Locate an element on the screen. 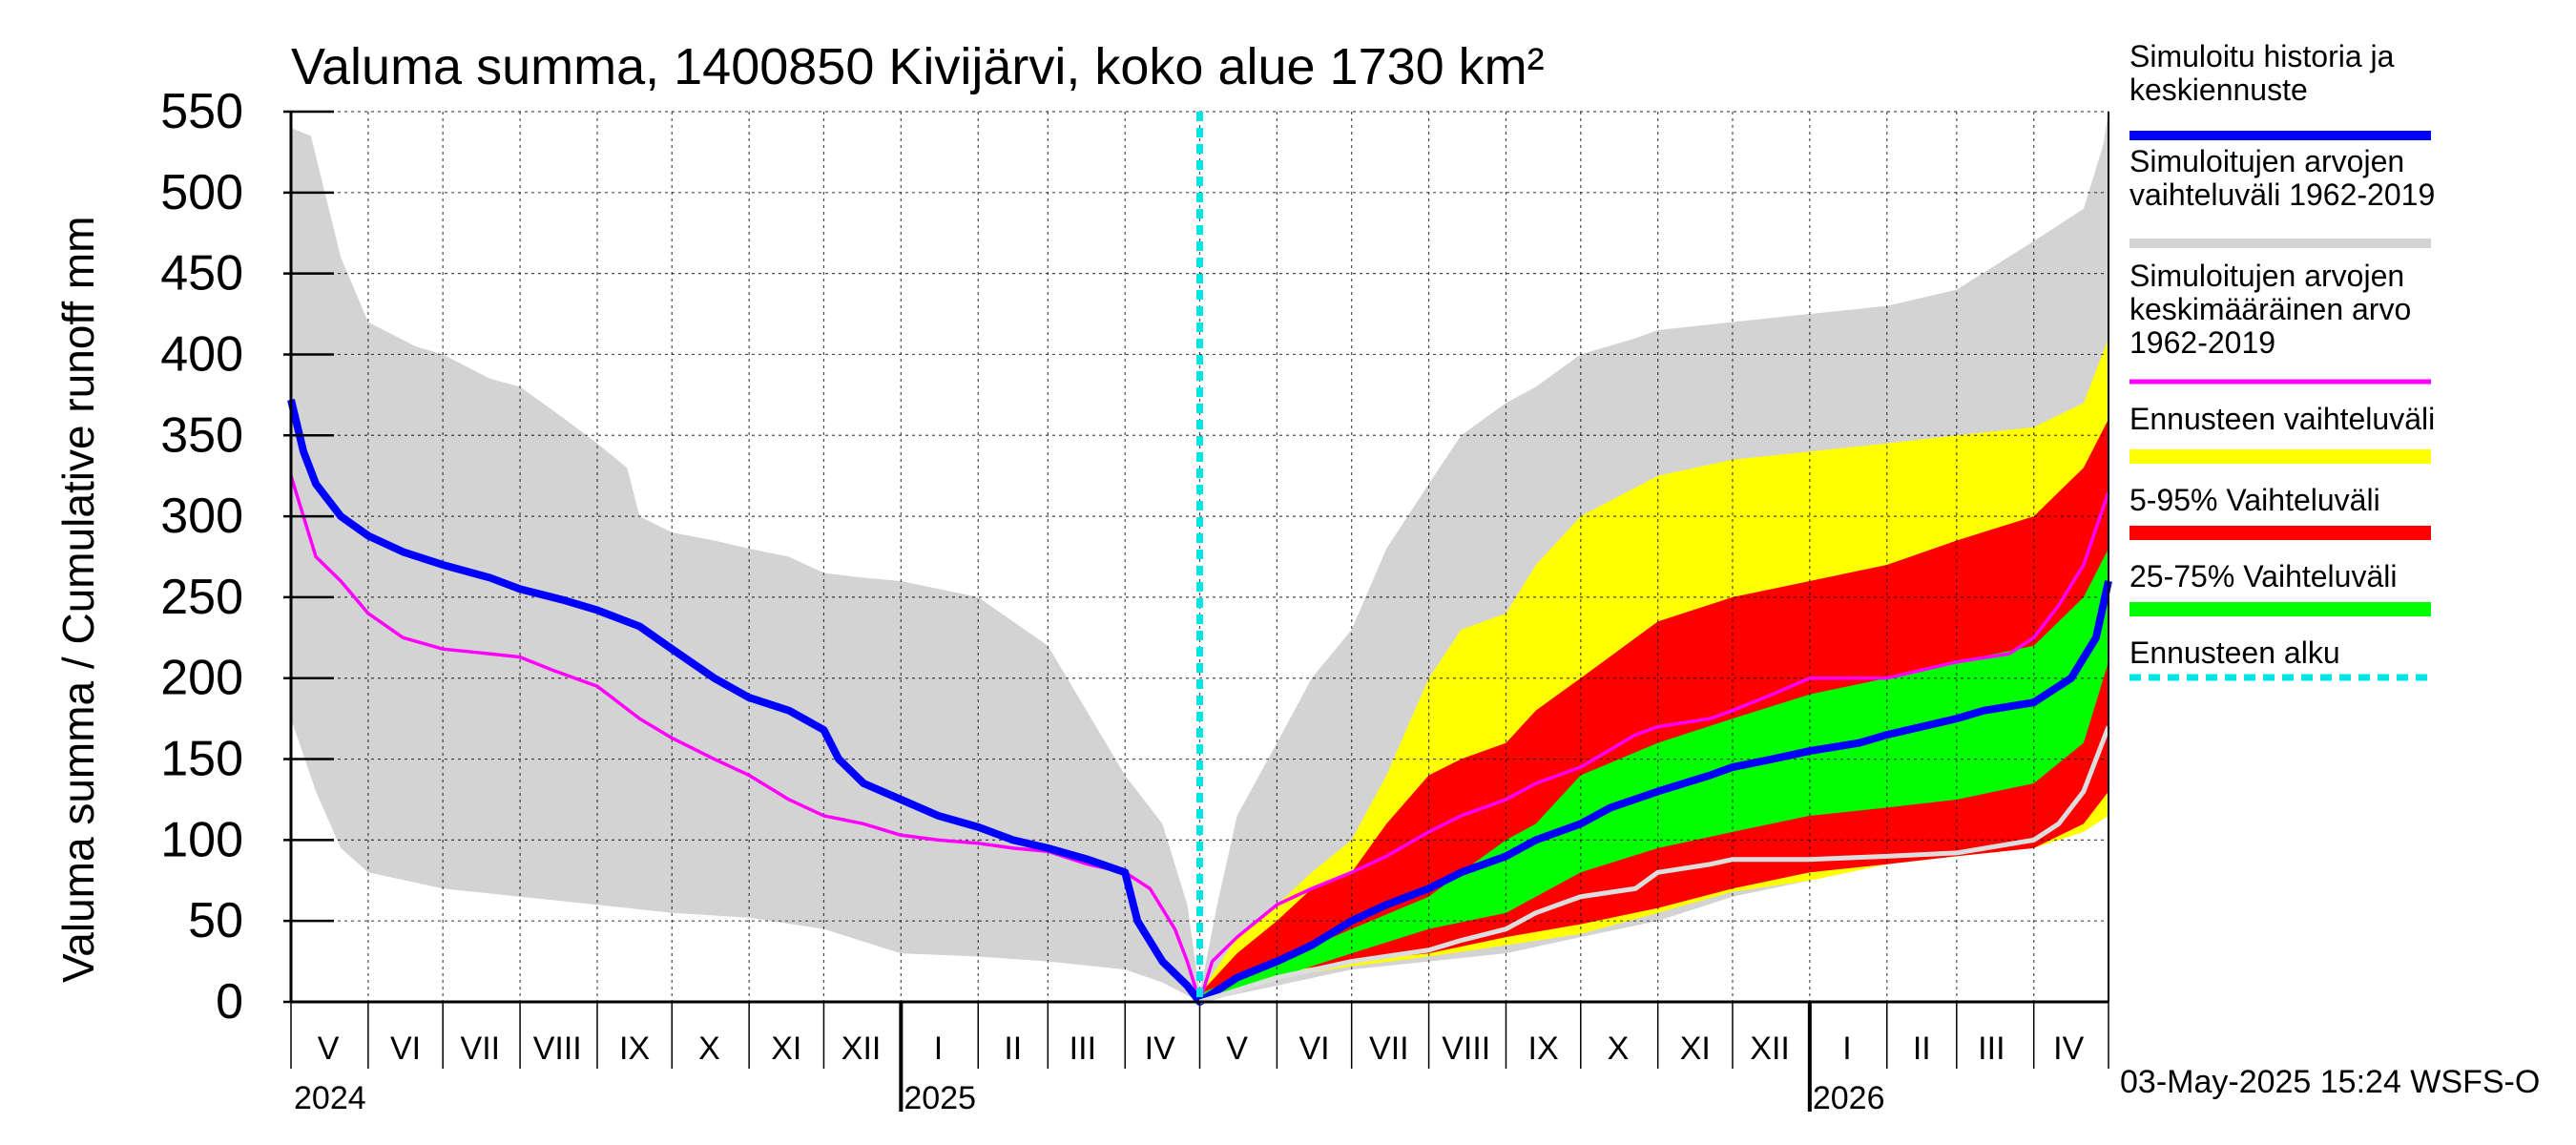 The width and height of the screenshot is (2576, 1145). legend-label-3-0: Ennusteen vaihteluväli is located at coordinates (2282, 419).